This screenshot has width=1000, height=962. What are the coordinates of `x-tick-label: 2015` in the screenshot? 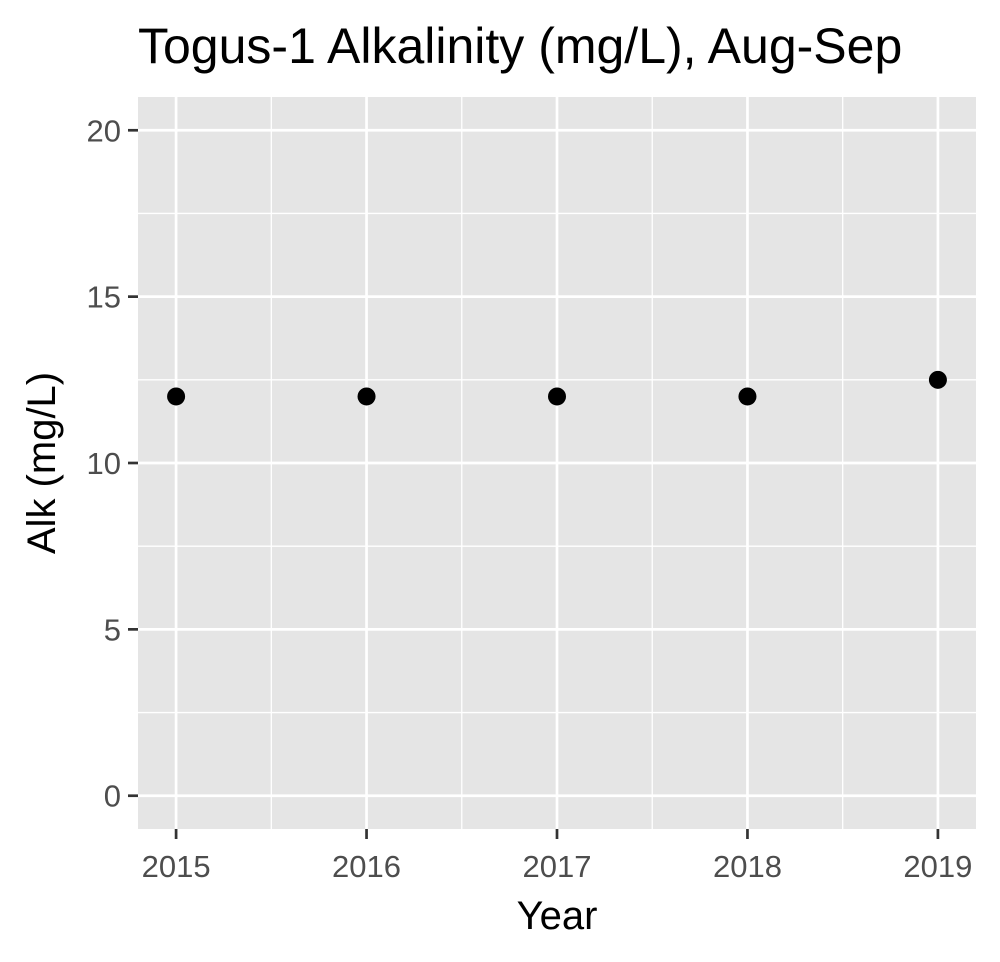 It's located at (176, 866).